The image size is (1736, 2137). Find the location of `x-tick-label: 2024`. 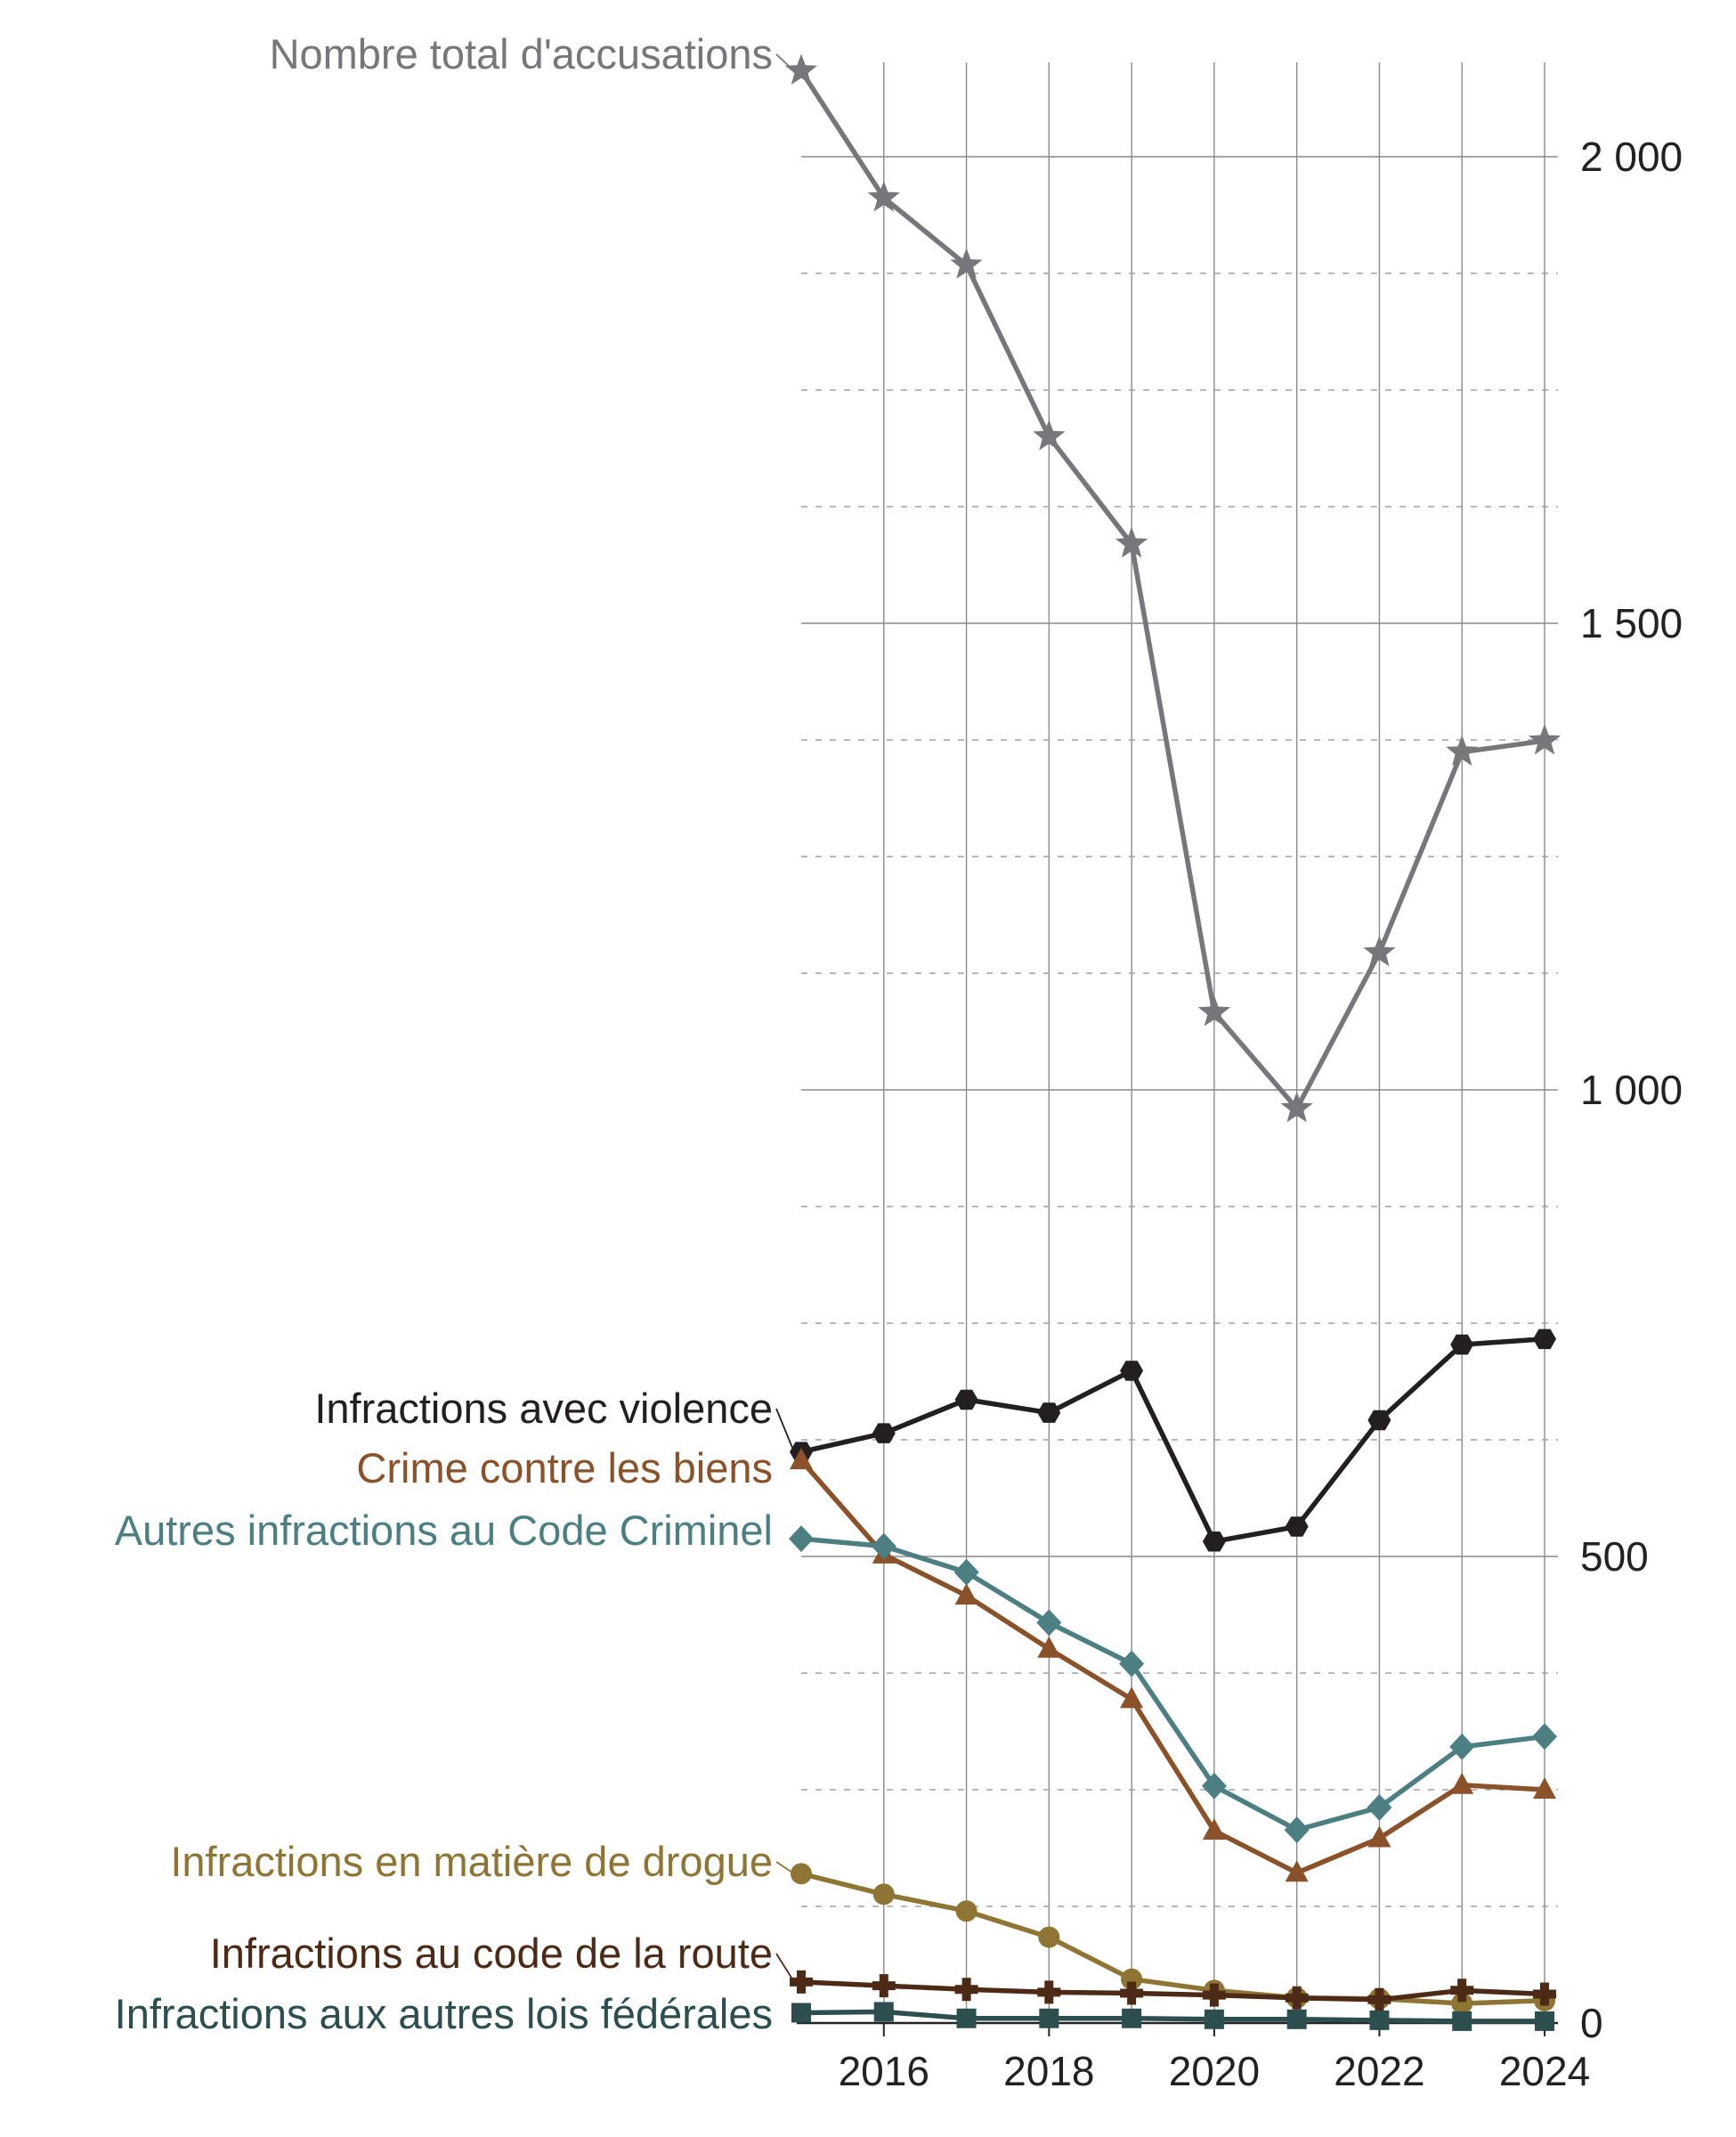

x-tick-label: 2024 is located at coordinates (1544, 2071).